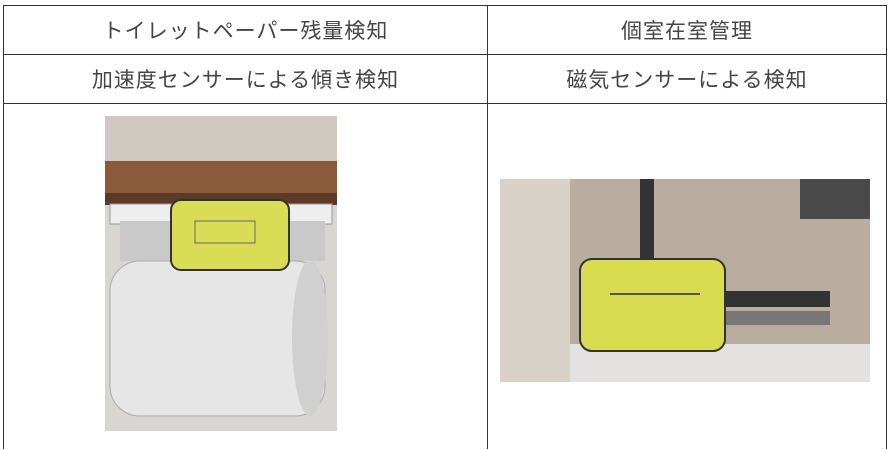 This screenshot has height=450, width=889. What do you see at coordinates (245, 30) in the screenshot?
I see `header-cell: トイレットペーパー残量検知` at bounding box center [245, 30].